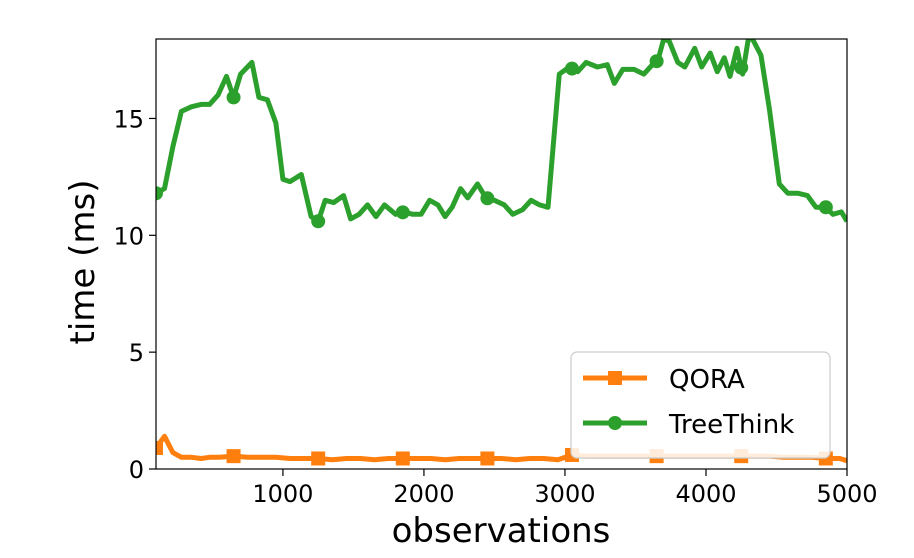  Describe the element at coordinates (700, 405) in the screenshot. I see `legend: QORA TreeThink` at that location.